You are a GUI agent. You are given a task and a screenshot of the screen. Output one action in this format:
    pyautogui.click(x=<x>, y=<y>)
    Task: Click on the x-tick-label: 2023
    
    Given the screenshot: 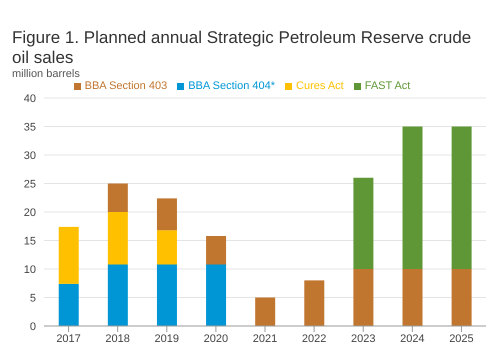 What is the action you would take?
    pyautogui.click(x=363, y=338)
    